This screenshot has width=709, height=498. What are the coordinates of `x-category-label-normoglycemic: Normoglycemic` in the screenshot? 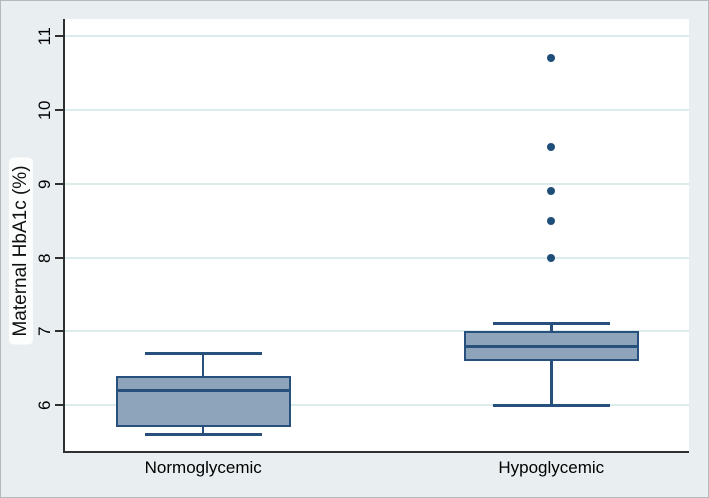 It's located at (203, 467).